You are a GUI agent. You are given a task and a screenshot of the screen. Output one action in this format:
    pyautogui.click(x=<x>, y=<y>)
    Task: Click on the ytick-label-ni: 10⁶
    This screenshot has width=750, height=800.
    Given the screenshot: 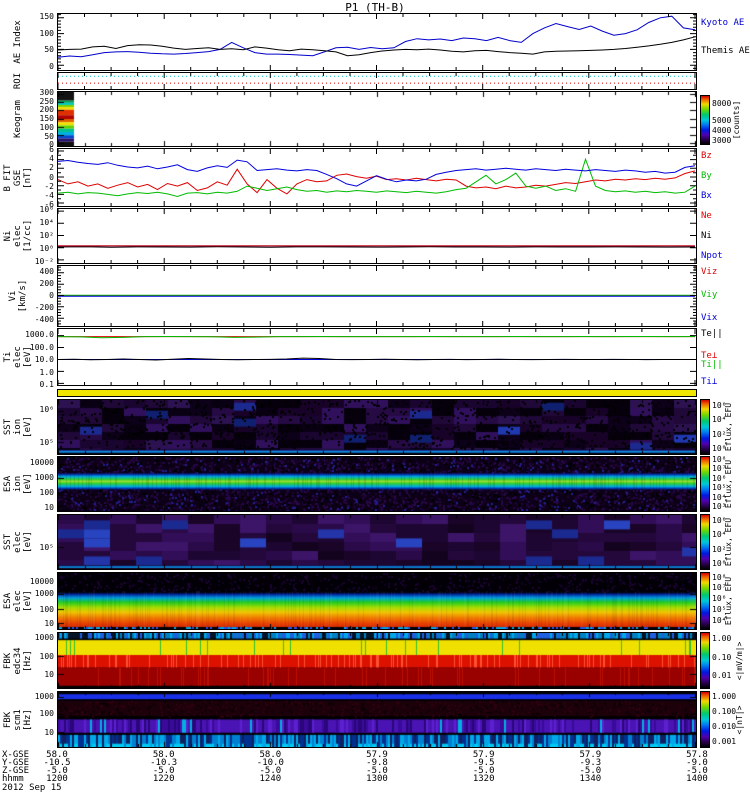 What is the action you would take?
    pyautogui.click(x=46, y=210)
    